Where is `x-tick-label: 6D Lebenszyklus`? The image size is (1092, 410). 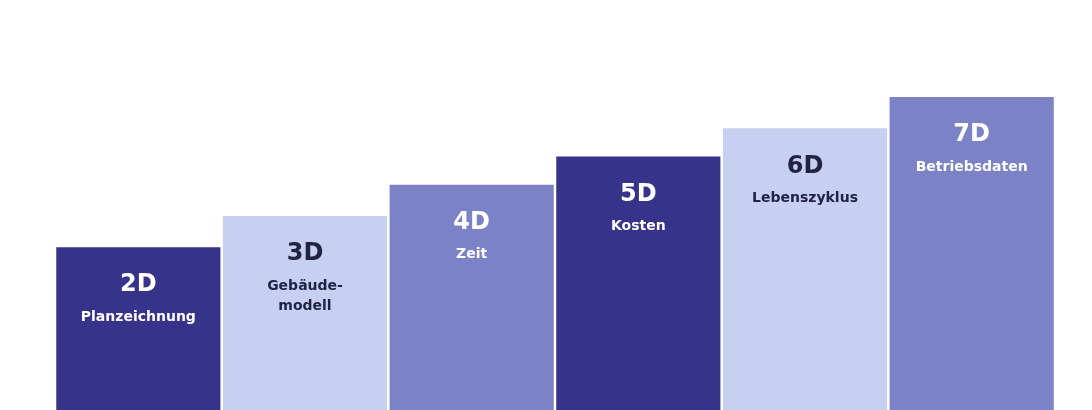 x-tick-label: 6D Lebenszyklus is located at coordinates (805, 177).